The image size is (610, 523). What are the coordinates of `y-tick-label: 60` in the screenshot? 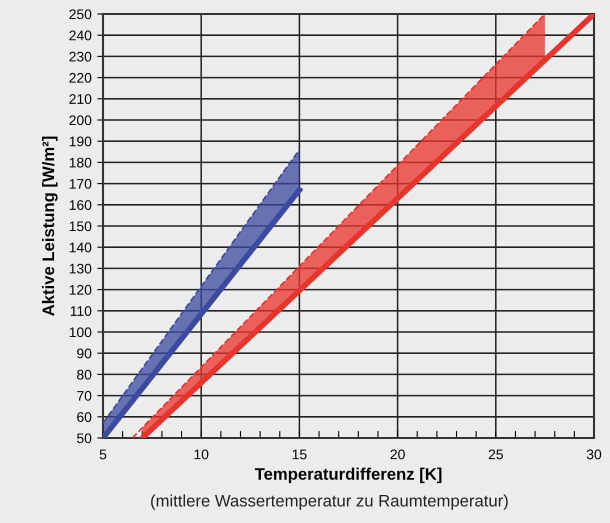 It's located at (84, 417).